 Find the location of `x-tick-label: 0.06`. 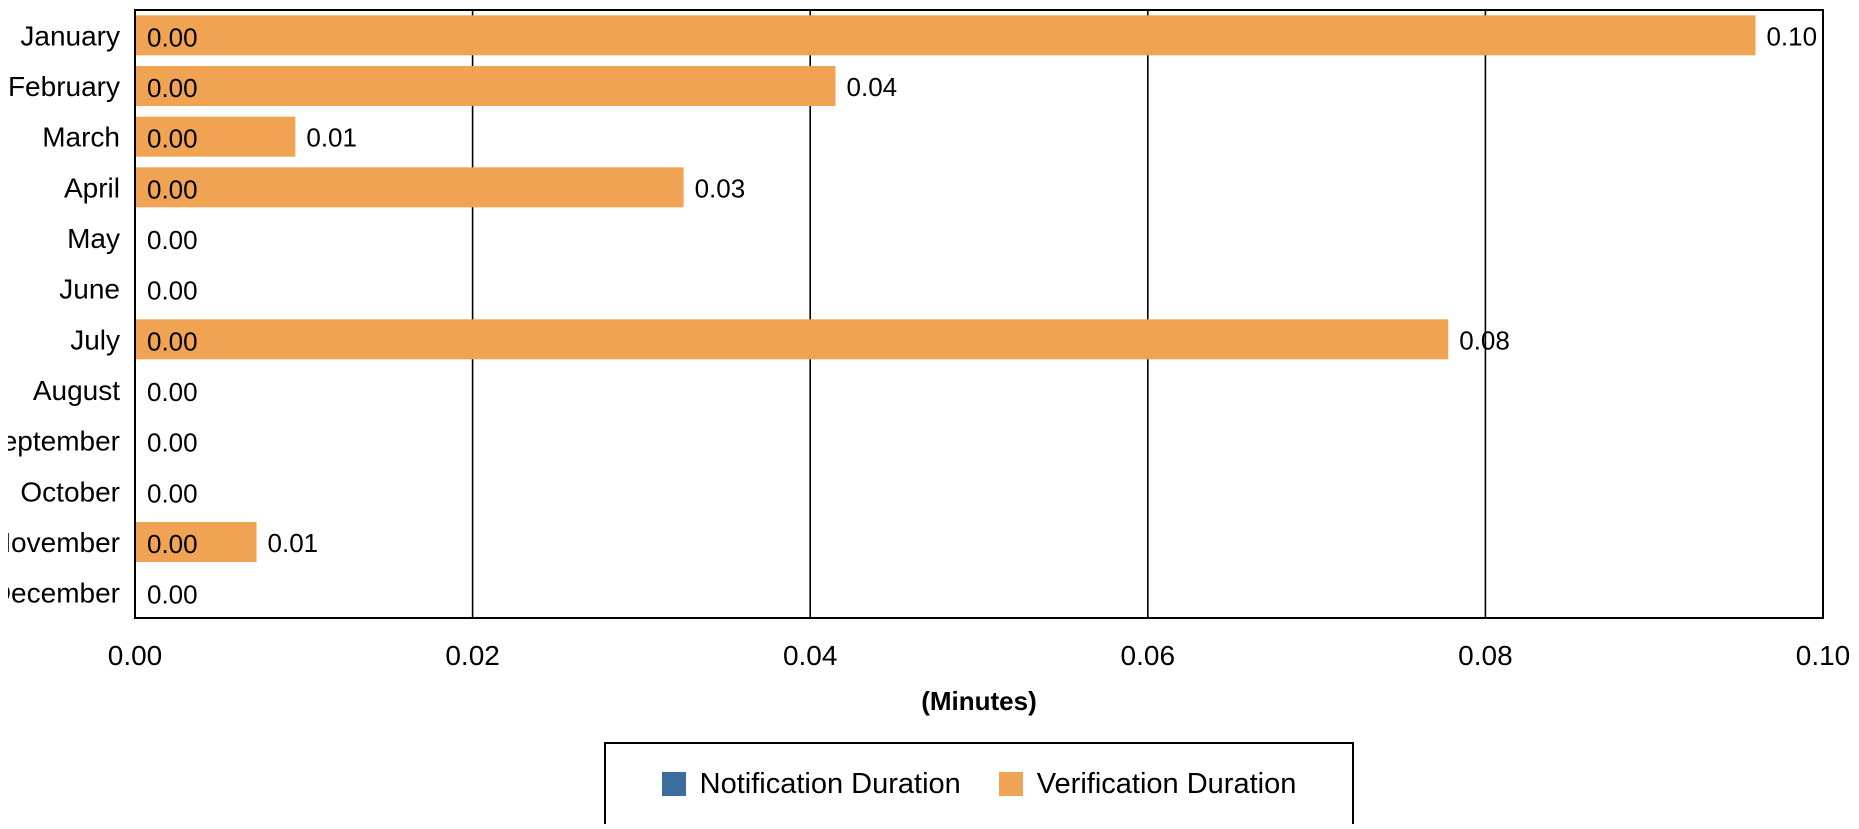

x-tick-label: 0.06 is located at coordinates (1148, 655).